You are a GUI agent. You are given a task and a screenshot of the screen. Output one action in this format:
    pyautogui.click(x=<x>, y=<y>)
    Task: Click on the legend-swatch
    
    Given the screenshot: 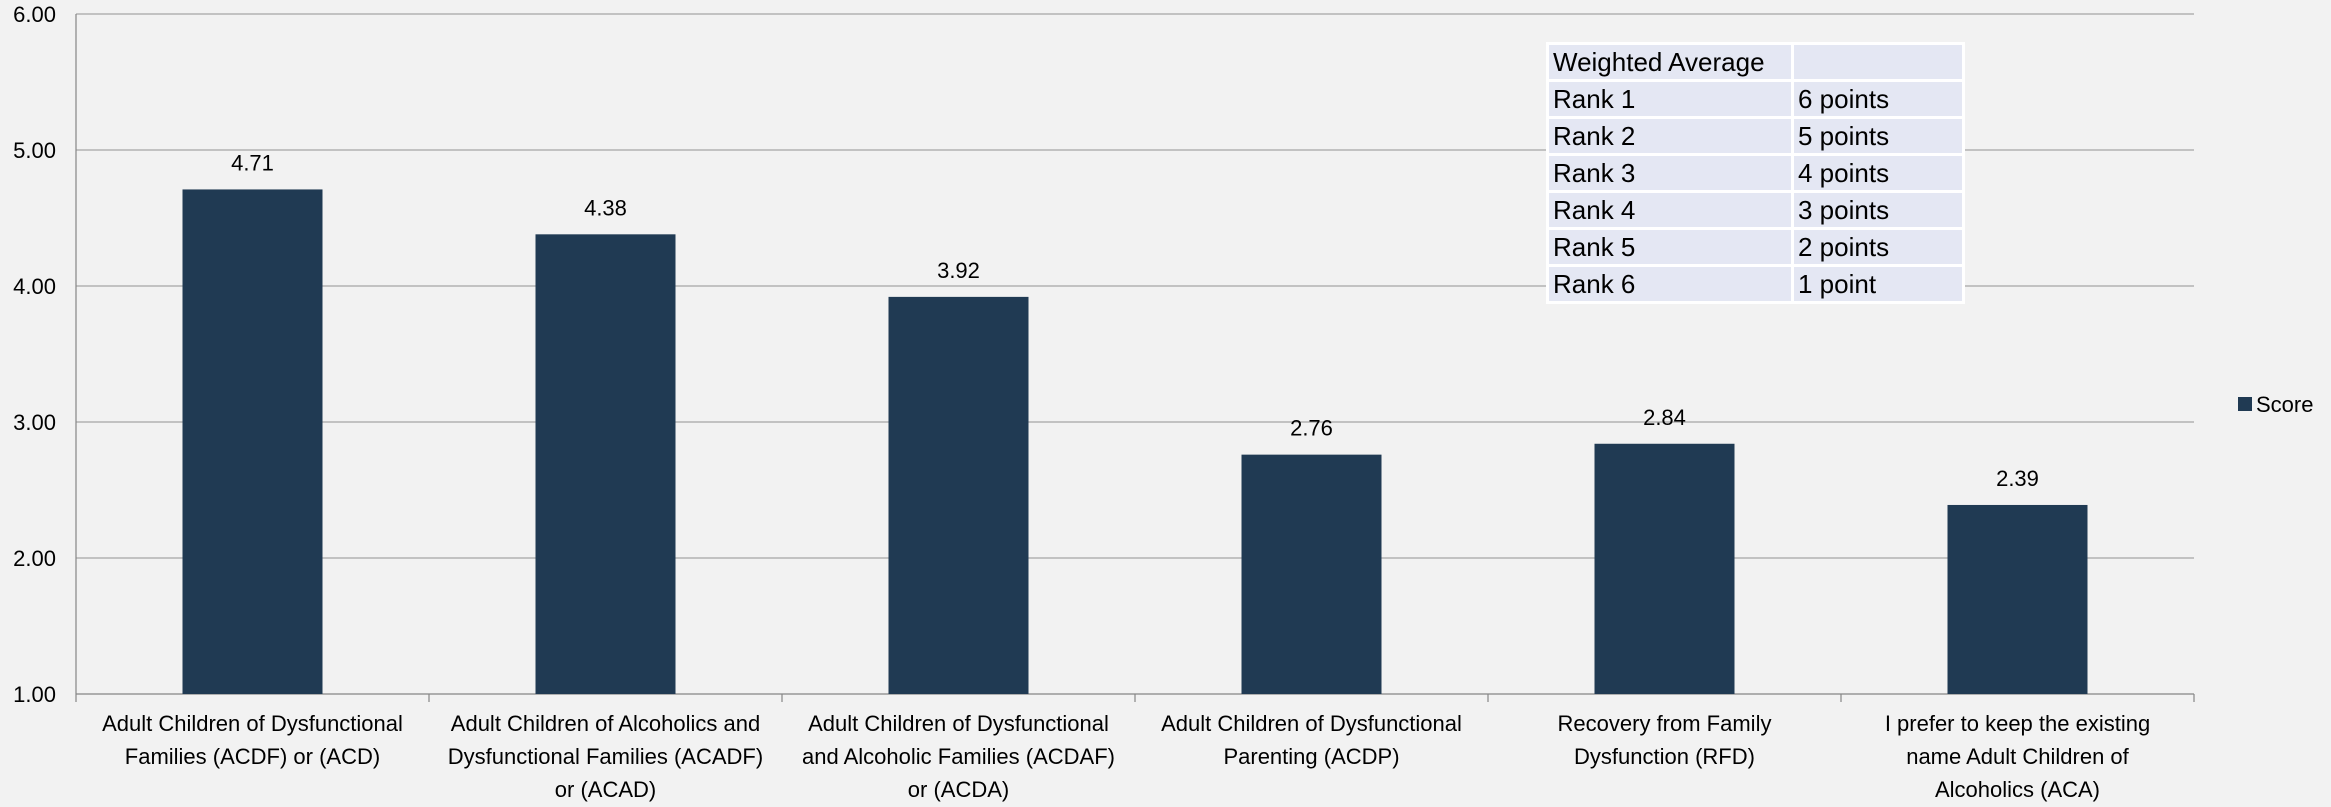 What is the action you would take?
    pyautogui.click(x=2245, y=404)
    